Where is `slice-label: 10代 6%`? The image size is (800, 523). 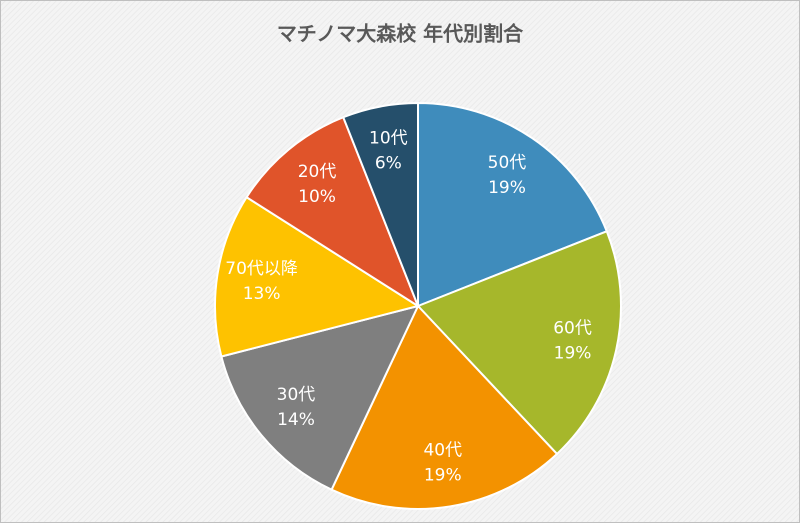
slice-label: 10代 6% is located at coordinates (388, 150).